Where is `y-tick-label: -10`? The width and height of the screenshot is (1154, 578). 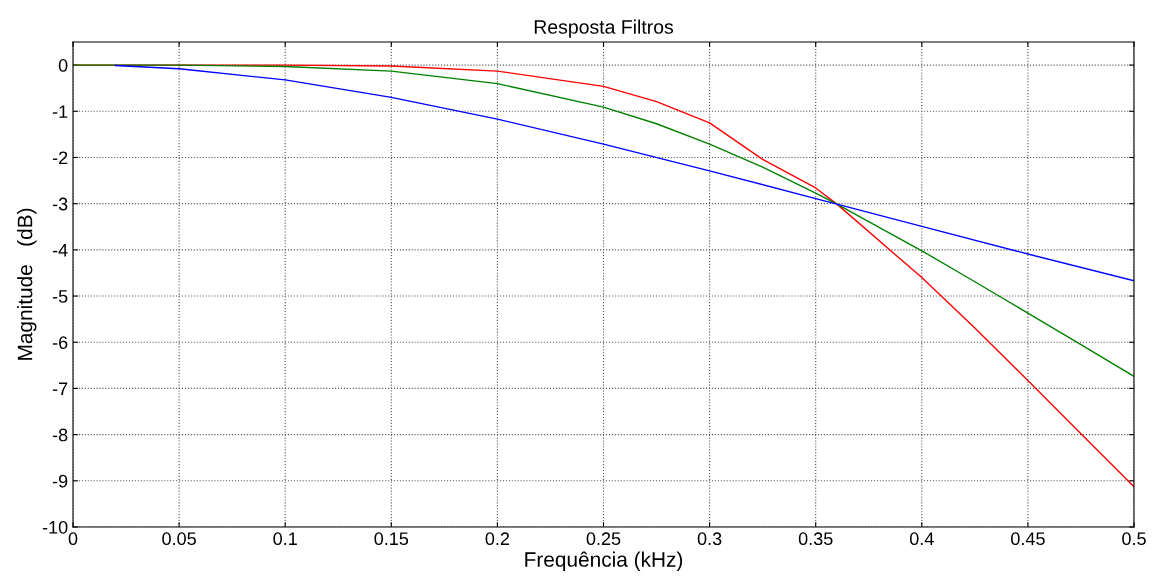
y-tick-label: -10 is located at coordinates (55, 527).